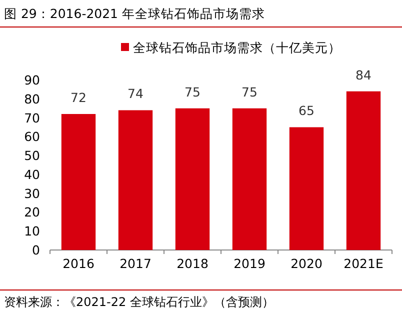 This screenshot has height=332, width=402. What do you see at coordinates (32, 136) in the screenshot?
I see `y-tick-label: 60` at bounding box center [32, 136].